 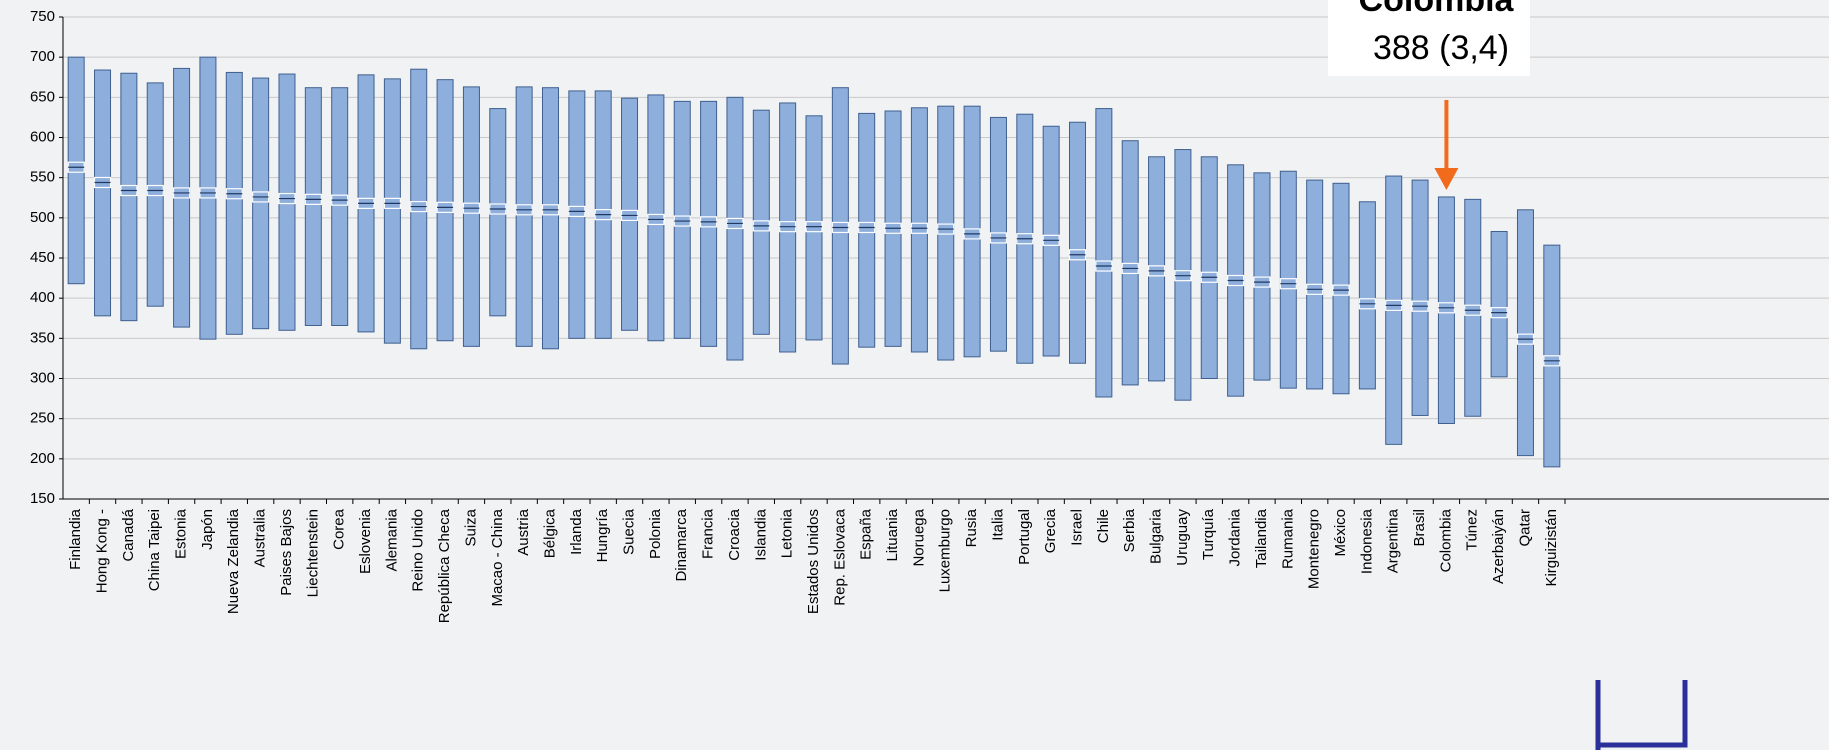 What do you see at coordinates (497, 557) in the screenshot?
I see `x-tick-label: Macao - China` at bounding box center [497, 557].